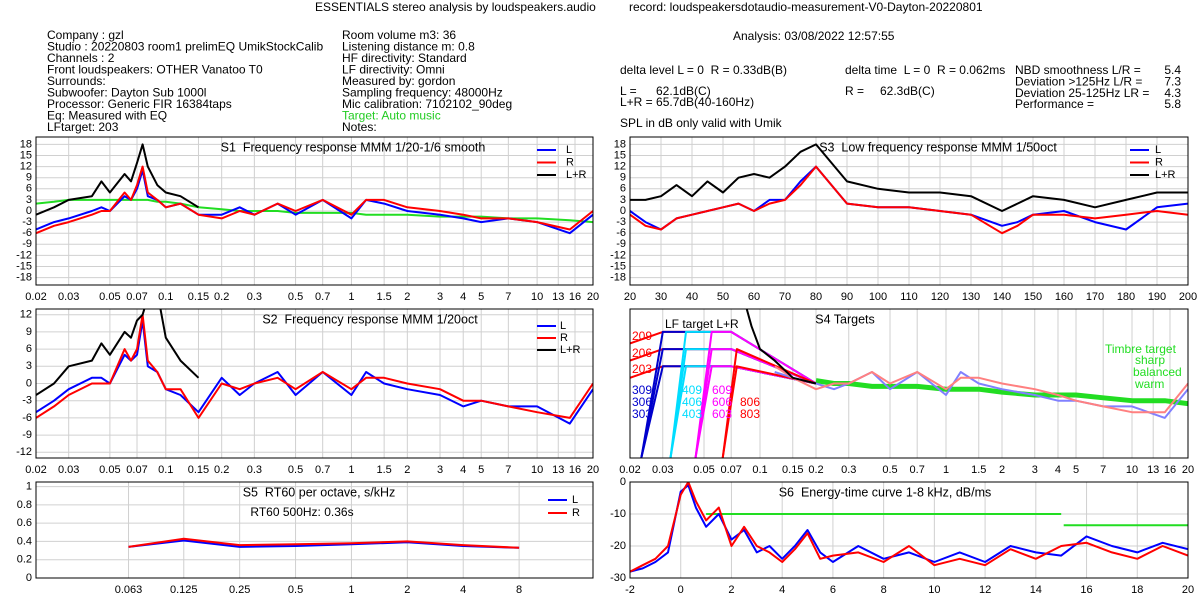 Image resolution: width=1200 pixels, height=600 pixels. I want to click on x-tick-label: 13, so click(1153, 470).